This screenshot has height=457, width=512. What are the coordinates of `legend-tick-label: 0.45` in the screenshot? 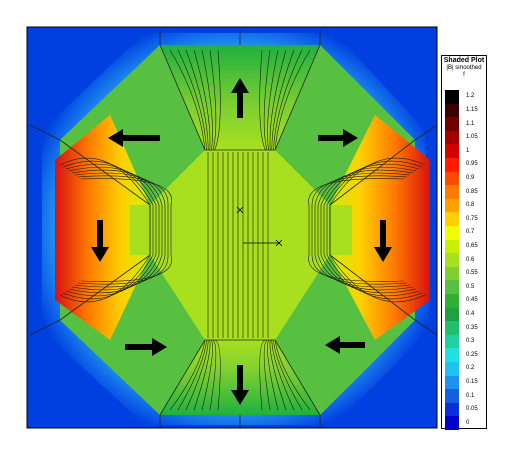 It's located at (472, 300).